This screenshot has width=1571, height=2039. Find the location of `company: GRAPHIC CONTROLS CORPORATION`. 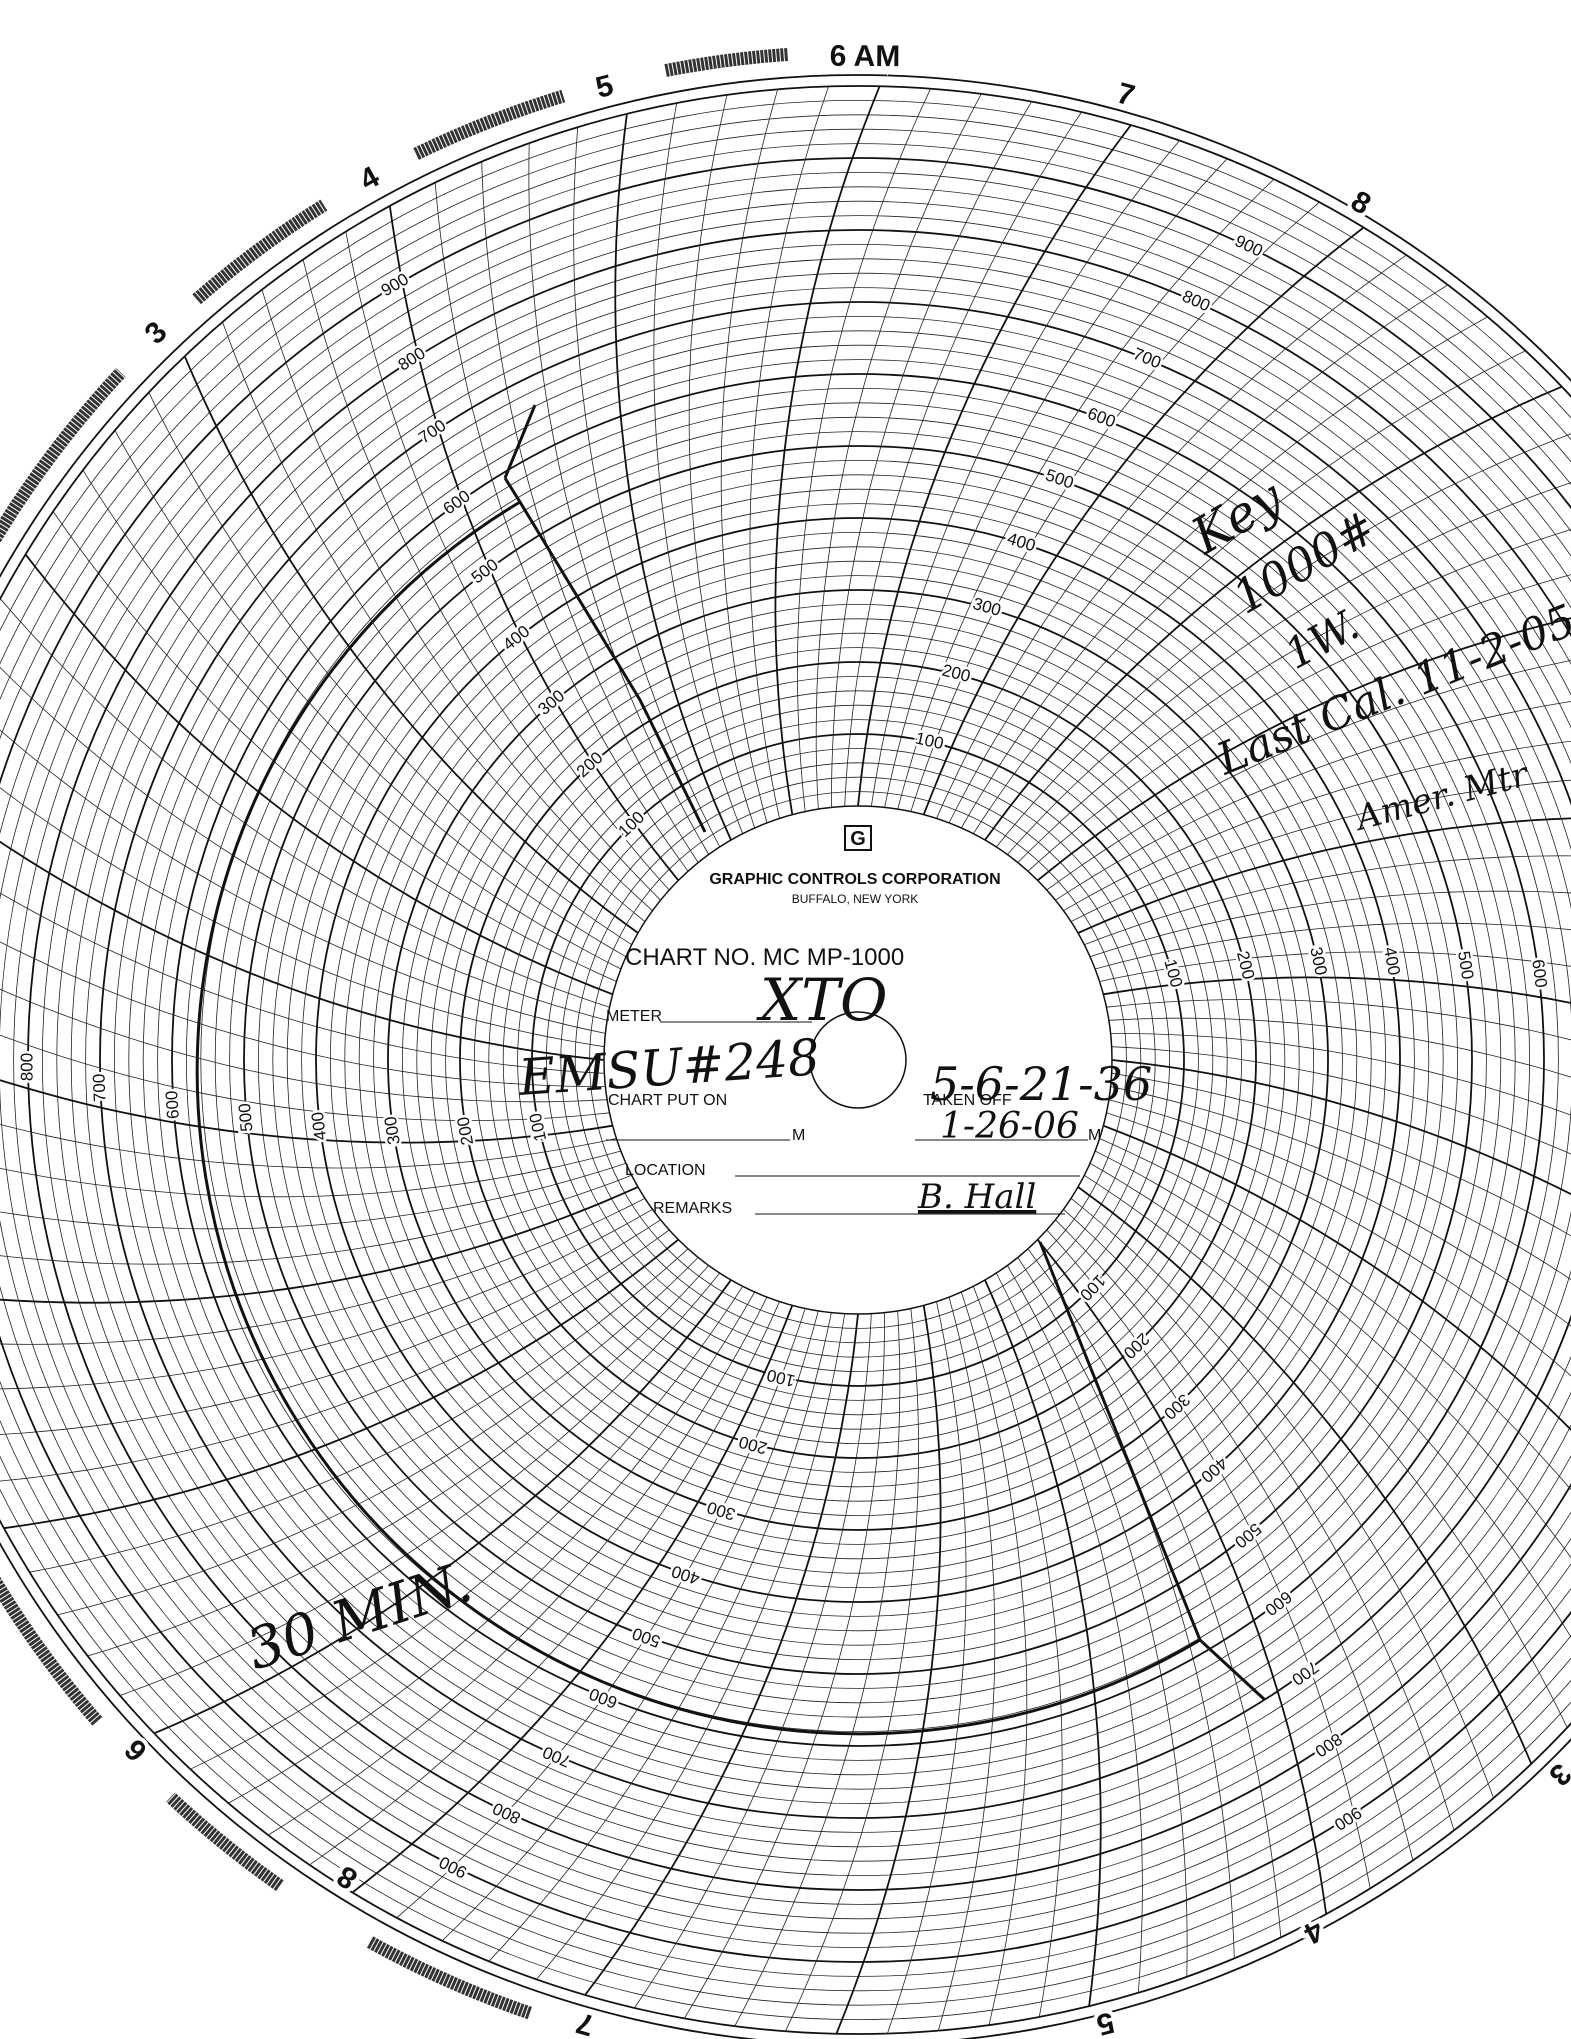

company: GRAPHIC CONTROLS CORPORATION is located at coordinates (854, 879).